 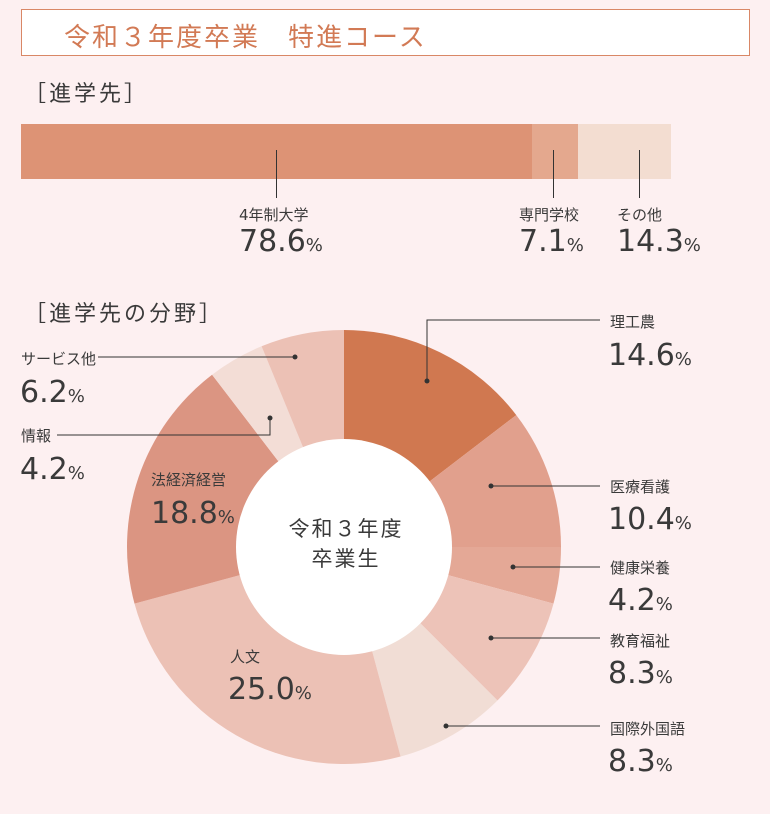 What do you see at coordinates (650, 355) in the screenshot?
I see `donut-value-science: 14.6%` at bounding box center [650, 355].